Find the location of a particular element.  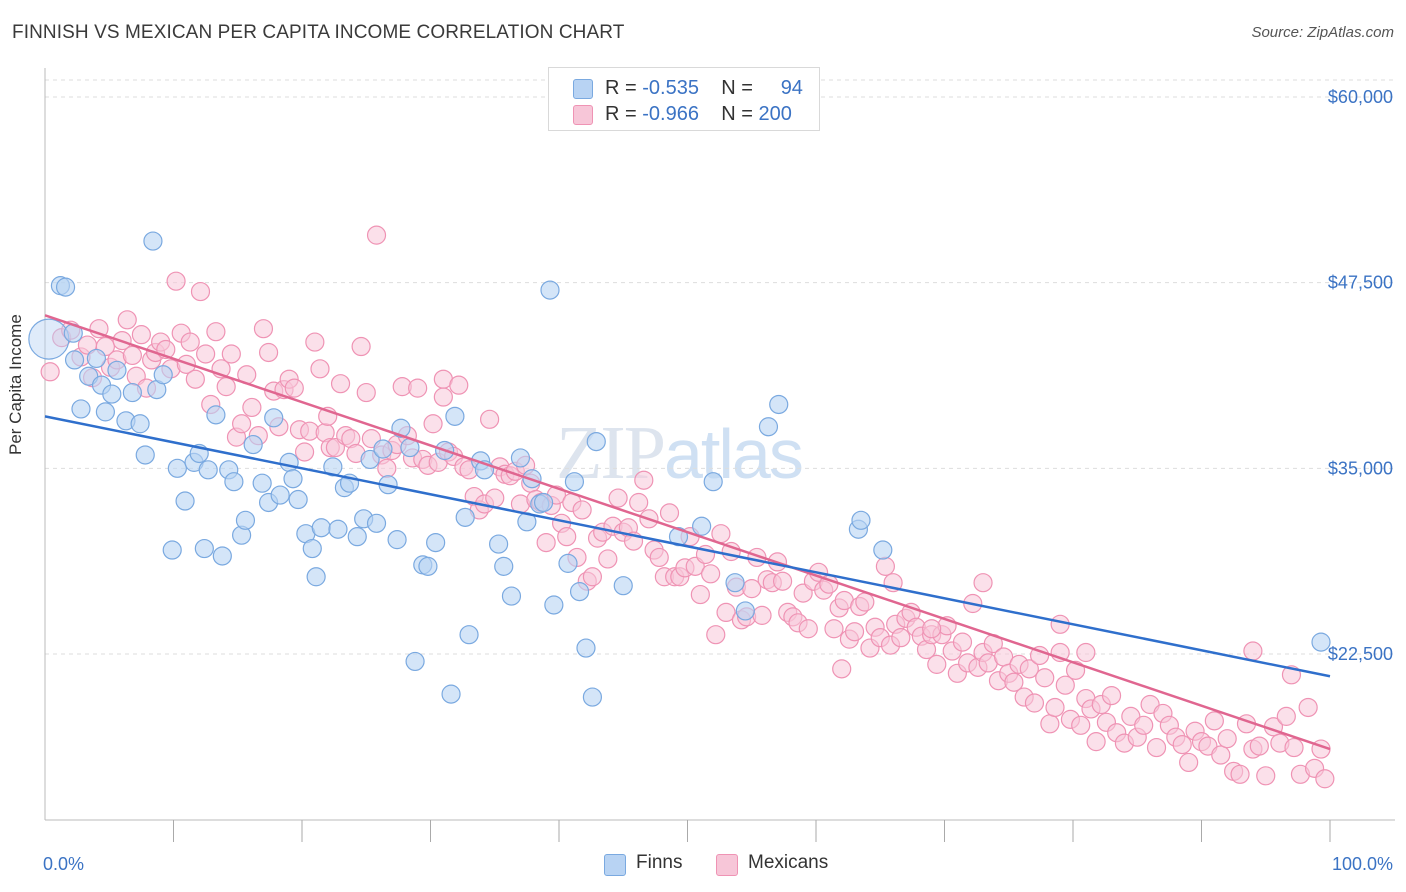

legend-finns-label: Finns is located at coordinates (659, 862).